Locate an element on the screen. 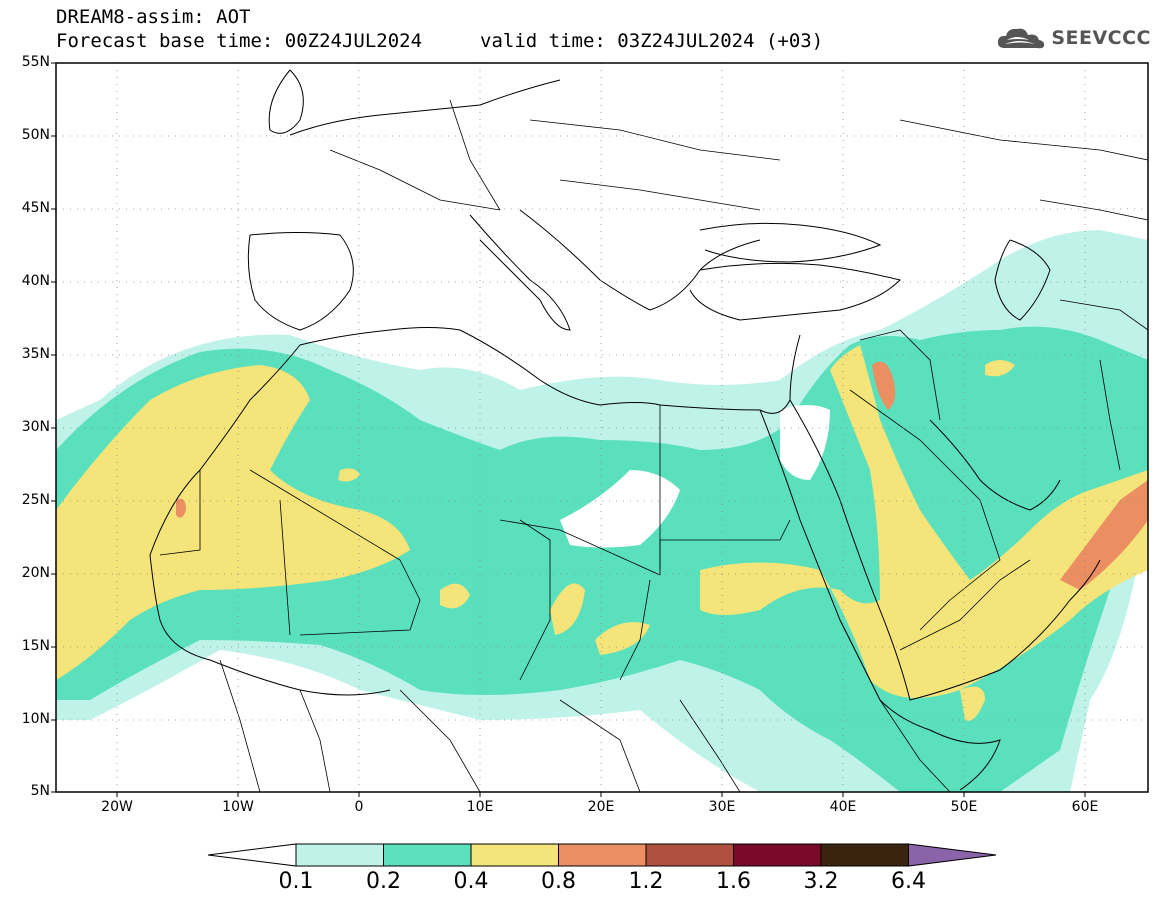 This screenshot has height=905, width=1165. lat-label-40n: 40N is located at coordinates (35, 281).